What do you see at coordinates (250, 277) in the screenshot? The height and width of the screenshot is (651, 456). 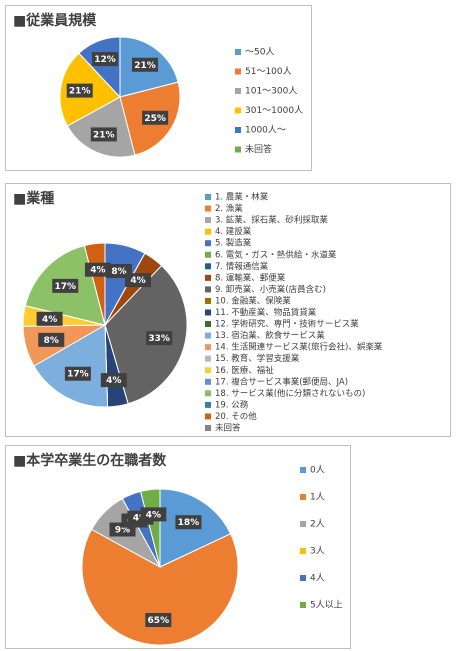 I see `legend-label: 8. 運輸業、郵便業` at bounding box center [250, 277].